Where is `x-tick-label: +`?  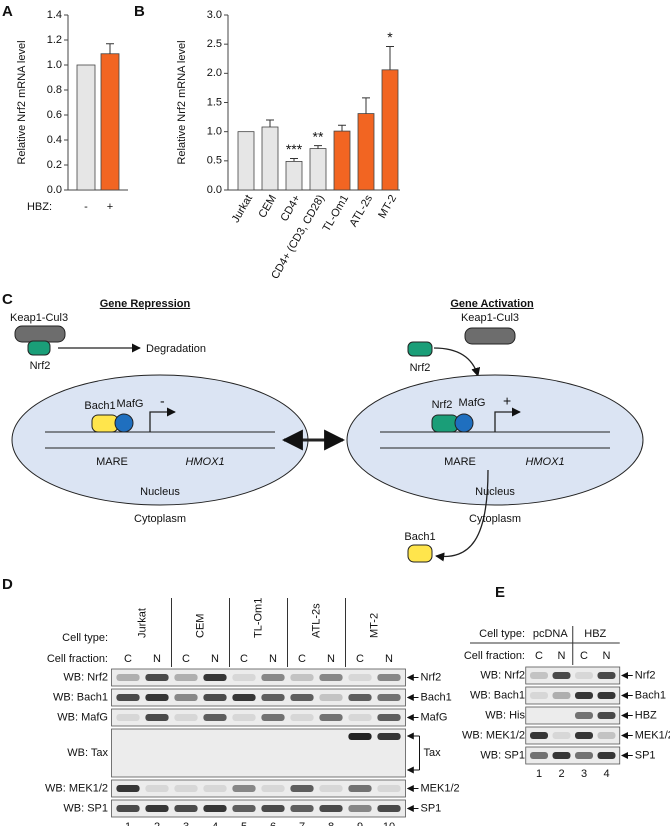
x-tick-label: + is located at coordinates (110, 207).